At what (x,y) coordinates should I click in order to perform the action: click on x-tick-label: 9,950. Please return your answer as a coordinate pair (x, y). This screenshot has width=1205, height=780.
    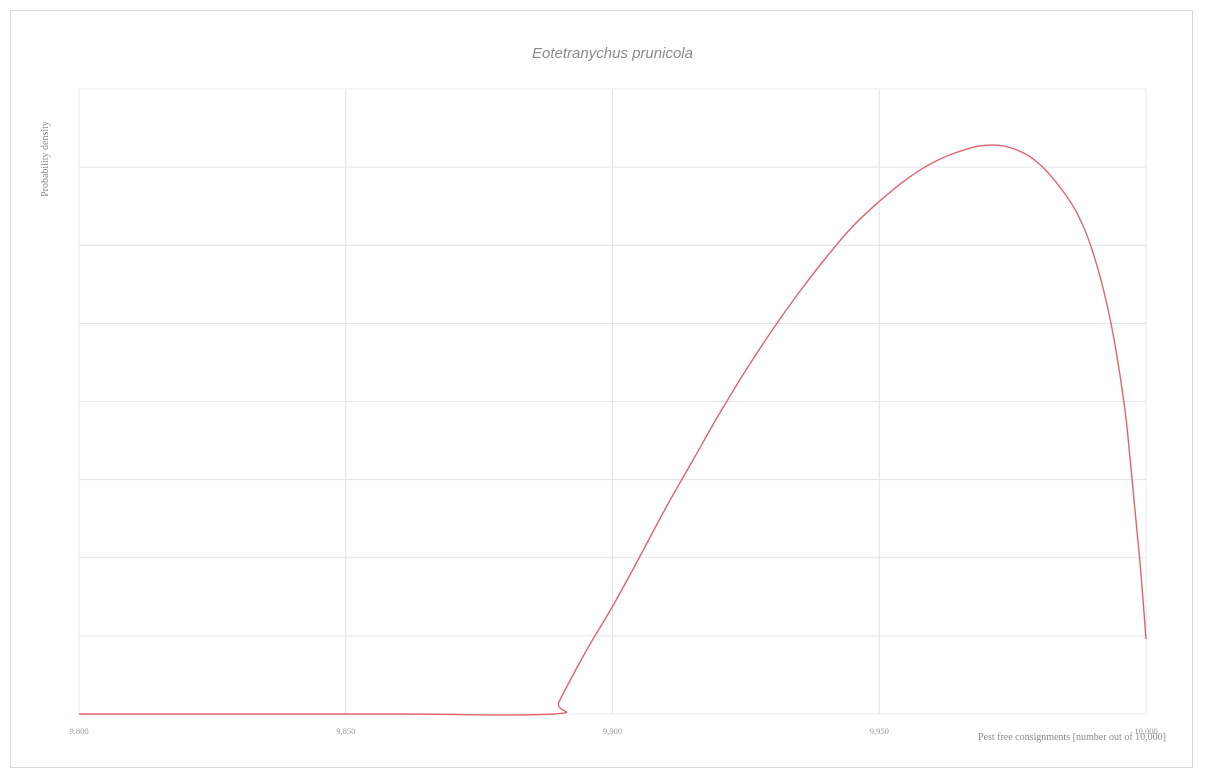
    Looking at the image, I should click on (879, 731).